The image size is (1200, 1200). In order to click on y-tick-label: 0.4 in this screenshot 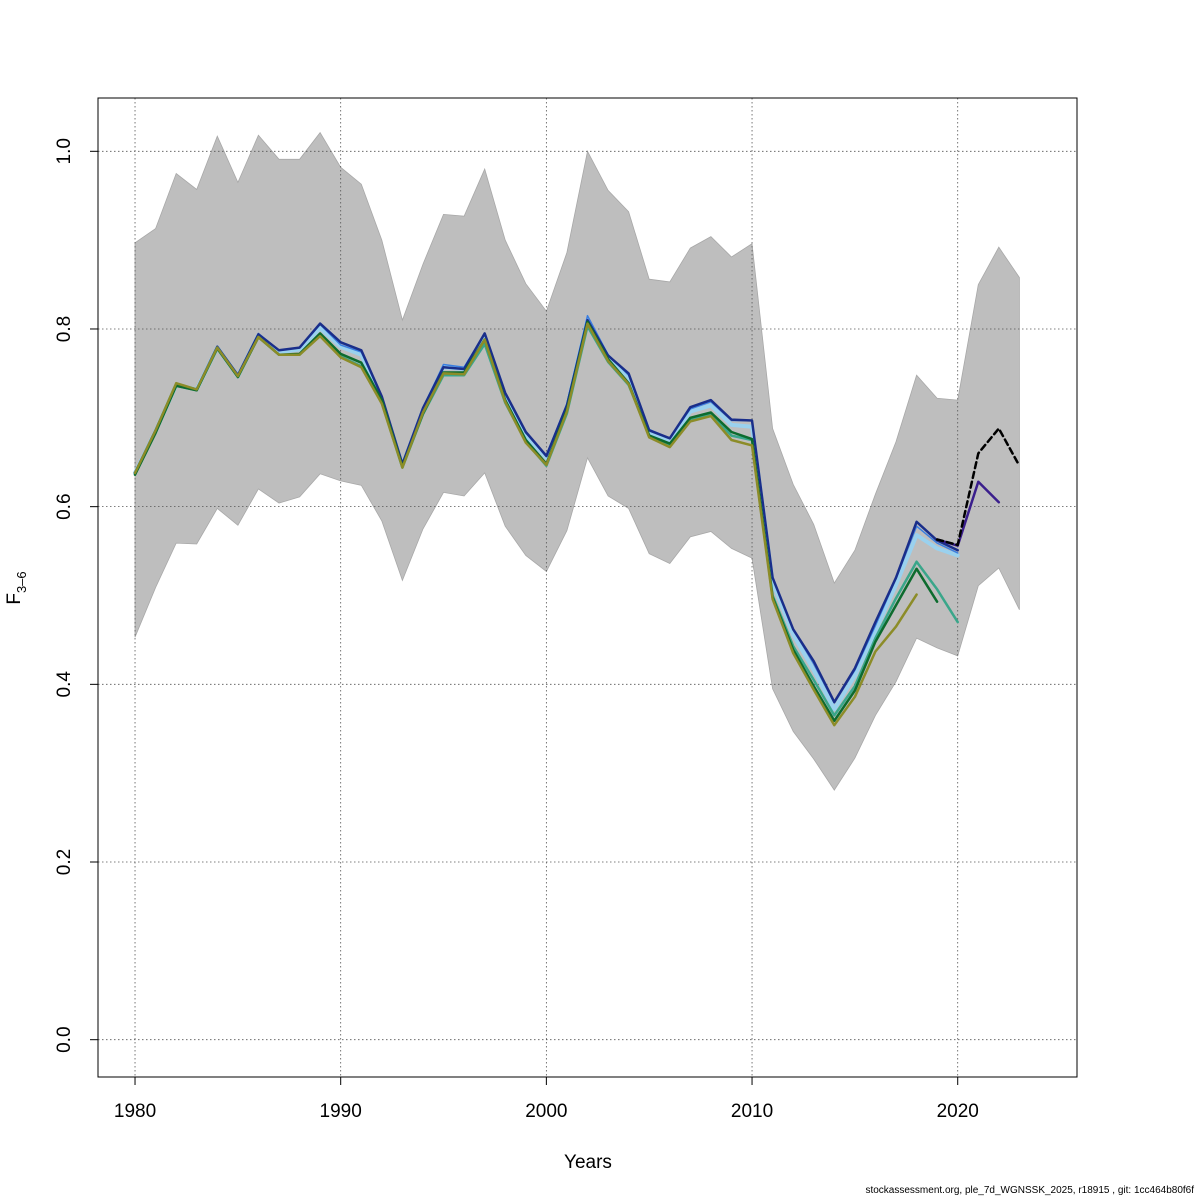, I will do `click(64, 684)`.